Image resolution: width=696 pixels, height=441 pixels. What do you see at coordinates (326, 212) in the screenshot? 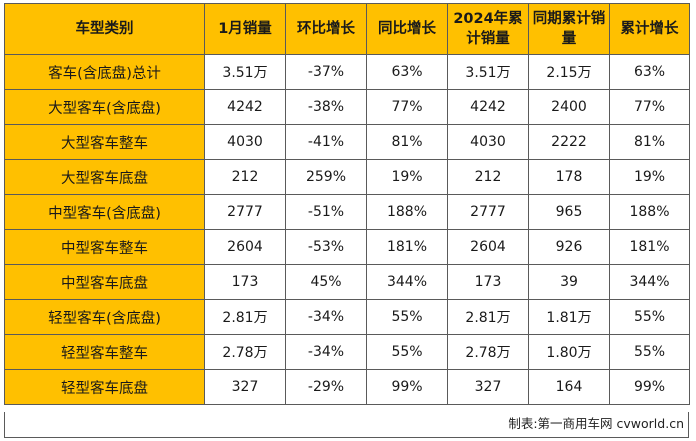
I see `value-cell: -51%` at bounding box center [326, 212].